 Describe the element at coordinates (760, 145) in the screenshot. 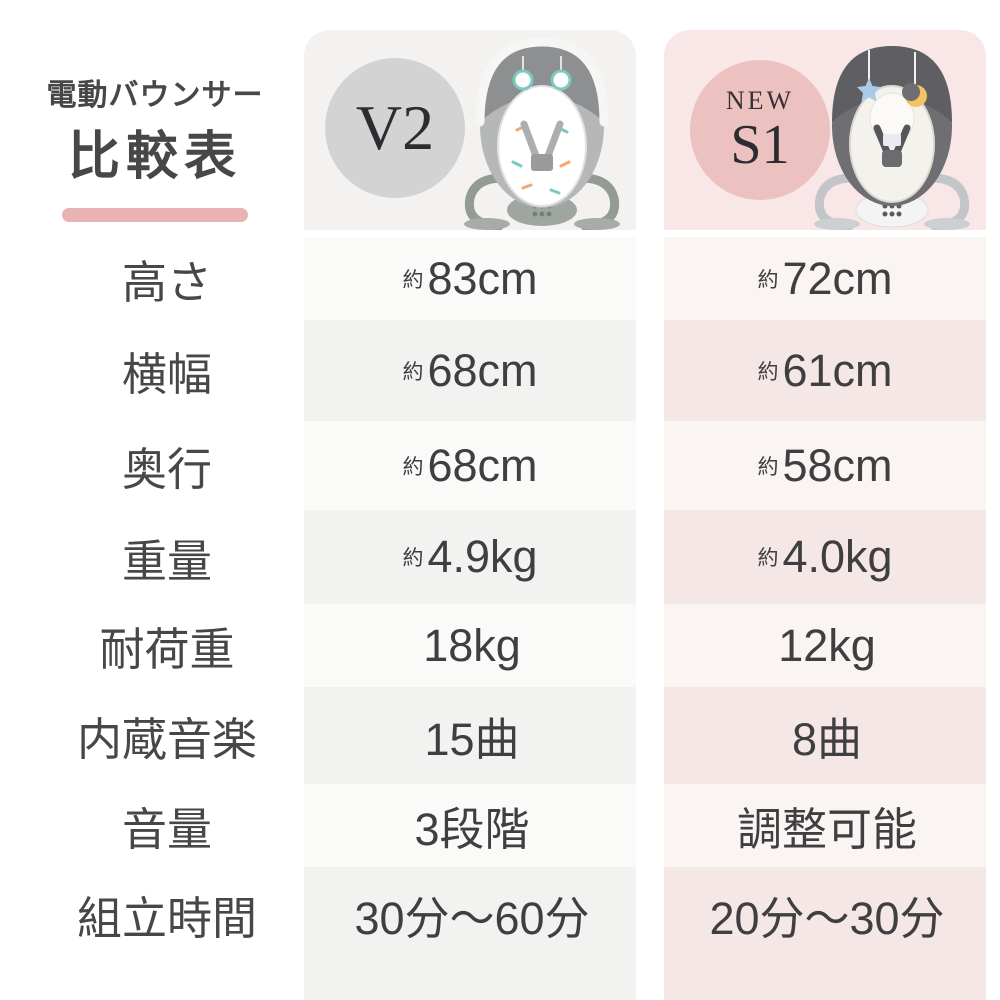

I see `s1-product-name: S1` at that location.